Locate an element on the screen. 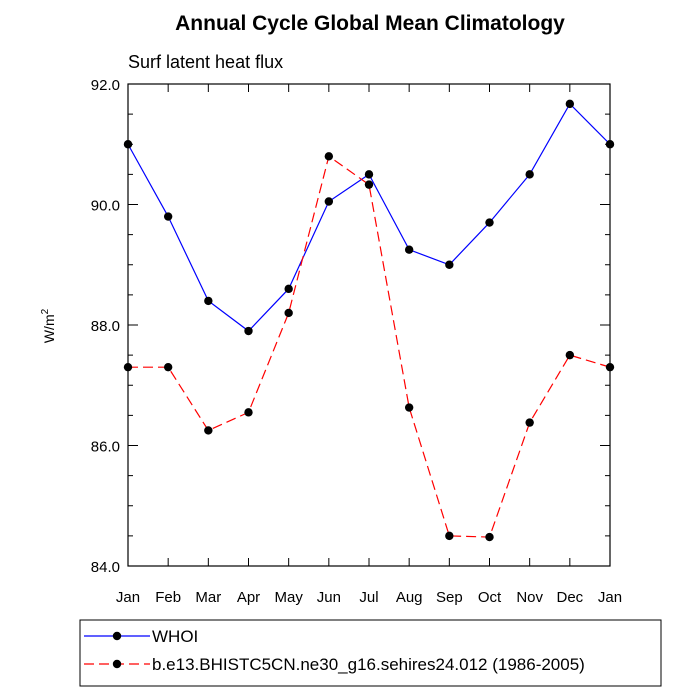  y-tick-label: 88.0 is located at coordinates (105, 326).